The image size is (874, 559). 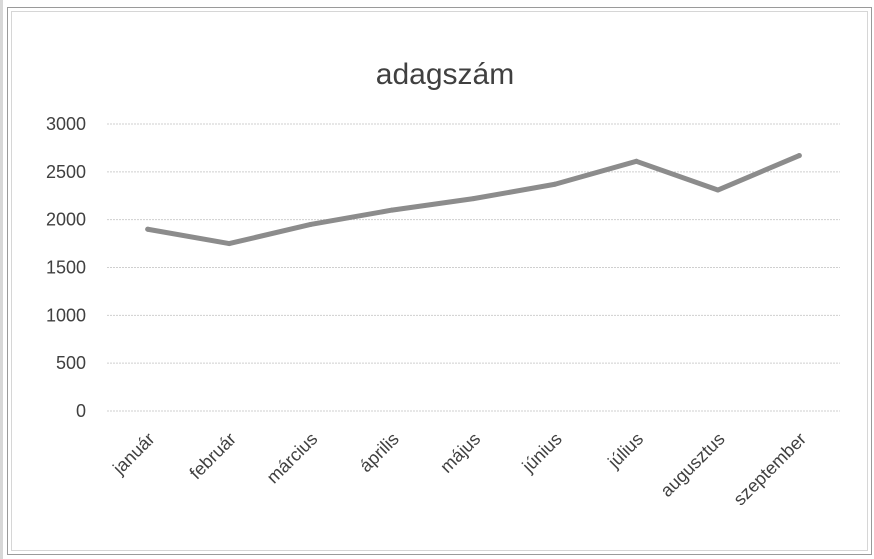 I want to click on y-tick-label: 1000, so click(x=66, y=315).